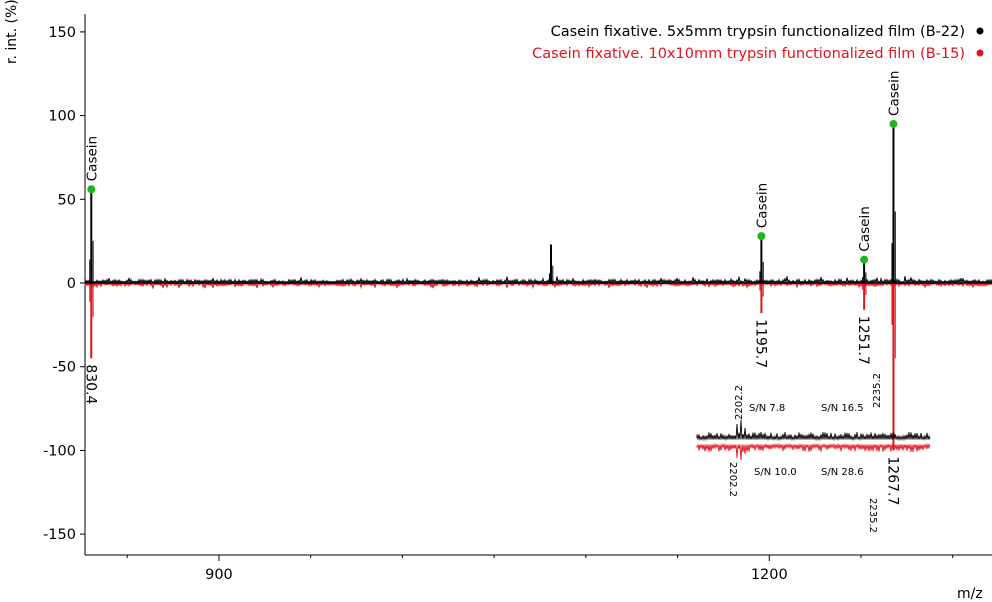  I want to click on x-tick-label: 900, so click(219, 575).